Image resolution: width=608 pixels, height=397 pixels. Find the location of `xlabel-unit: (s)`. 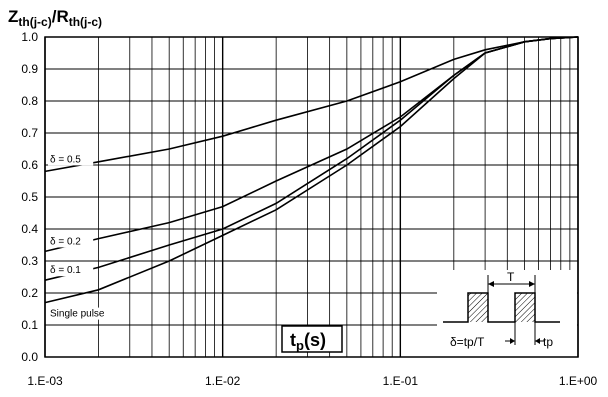

xlabel-unit: (s) is located at coordinates (315, 340).